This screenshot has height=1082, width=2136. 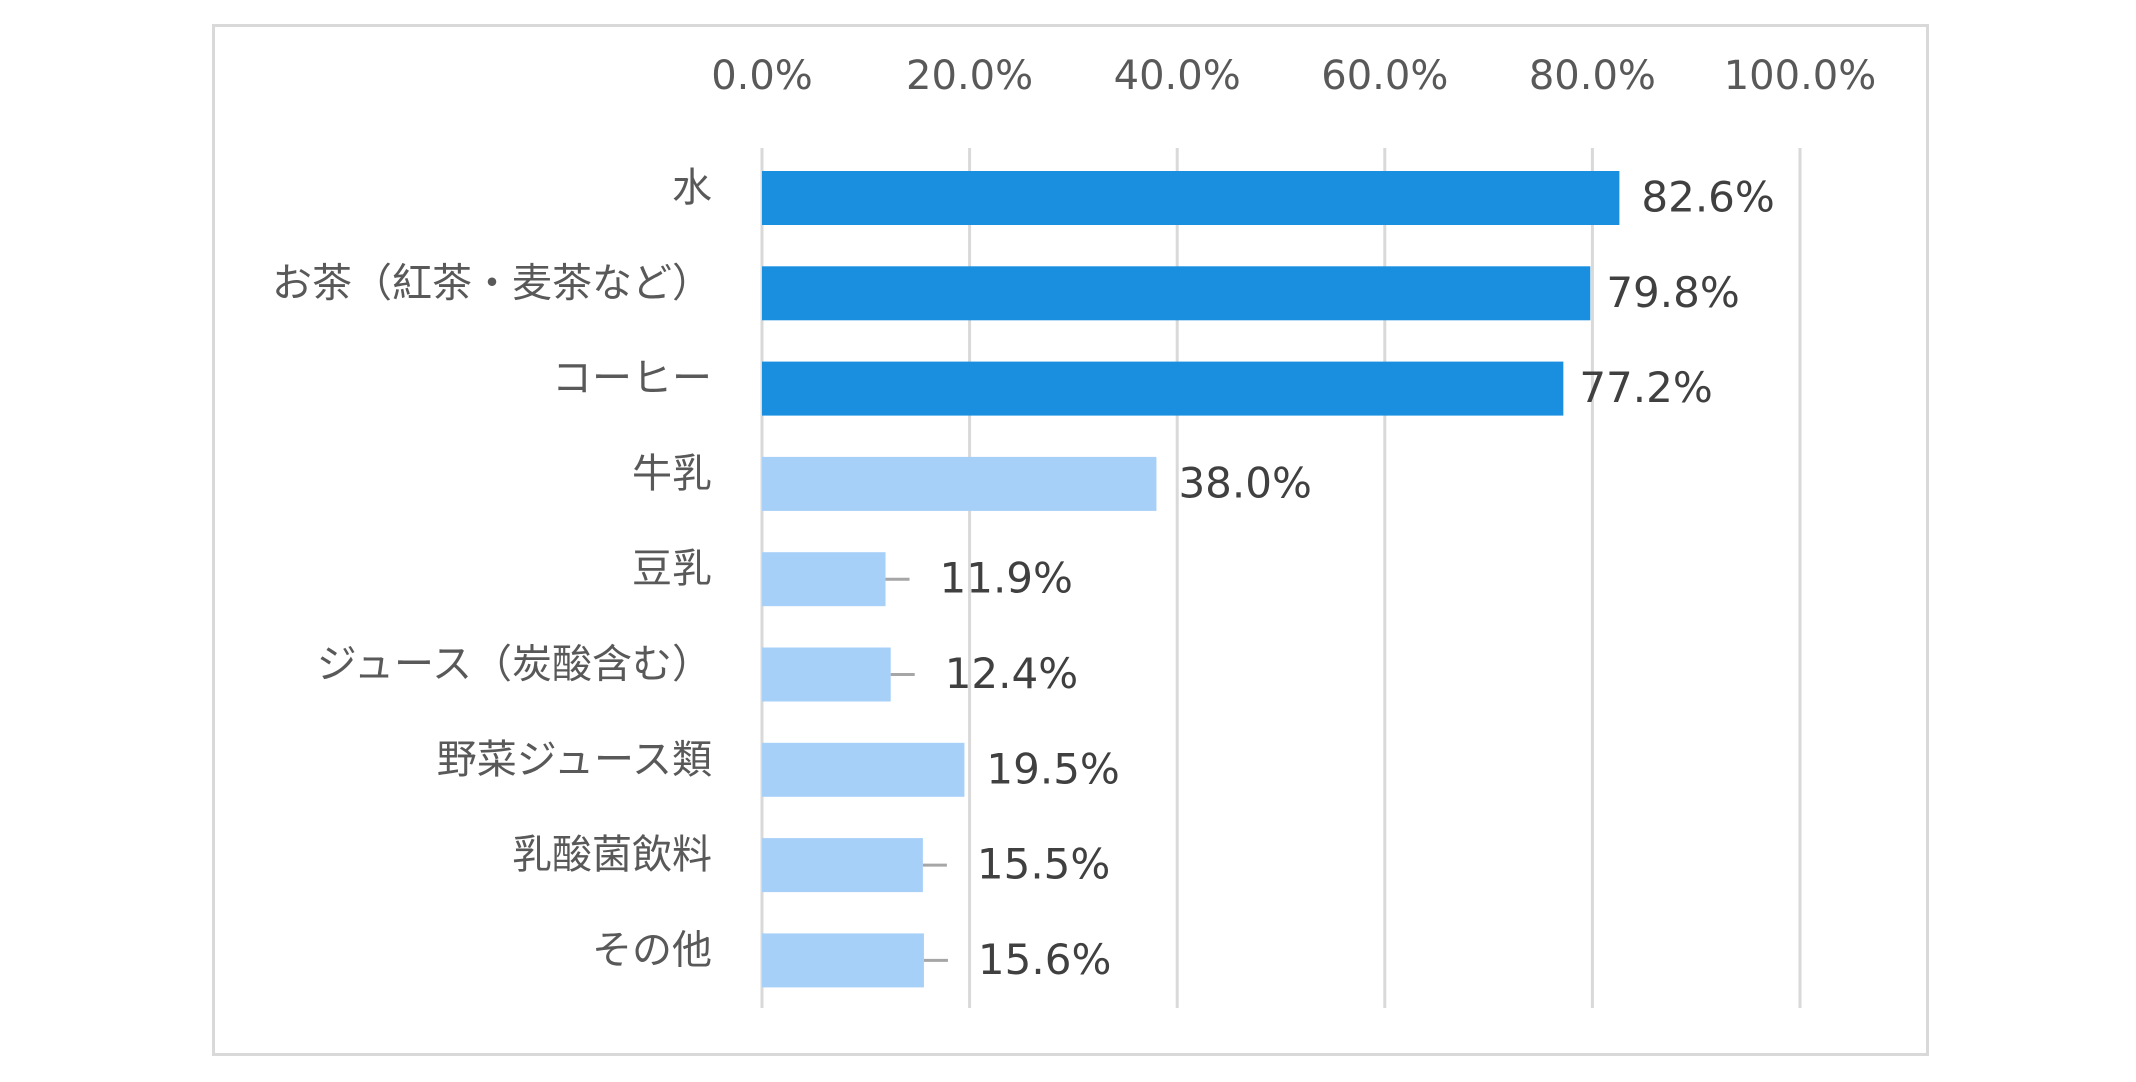 What do you see at coordinates (1177, 76) in the screenshot?
I see `x-tick-label: 40.0%` at bounding box center [1177, 76].